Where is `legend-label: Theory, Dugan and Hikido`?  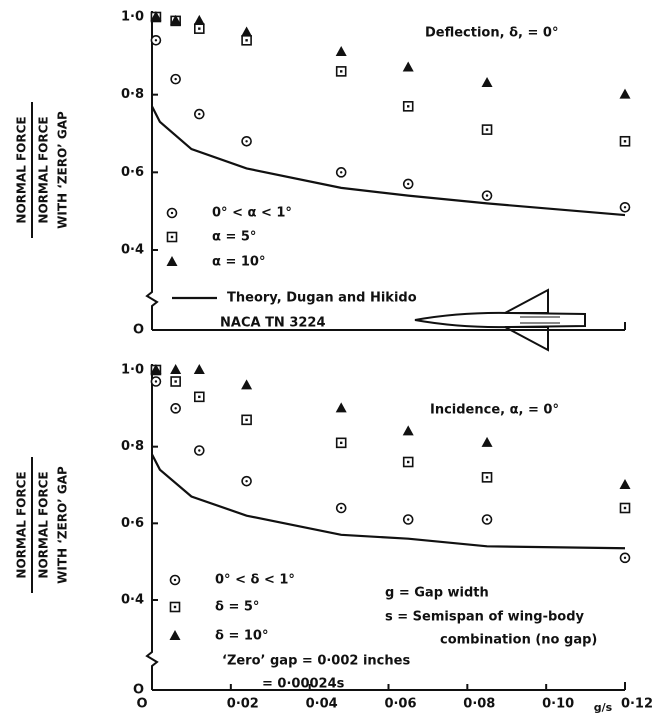
legend-label: Theory, Dugan and Hikido is located at coordinates (322, 298).